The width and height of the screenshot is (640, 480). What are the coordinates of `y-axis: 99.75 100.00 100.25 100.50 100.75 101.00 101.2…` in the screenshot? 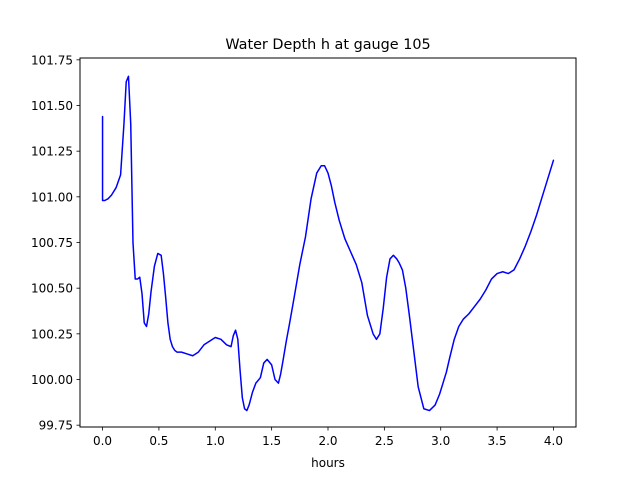 It's located at (55, 243).